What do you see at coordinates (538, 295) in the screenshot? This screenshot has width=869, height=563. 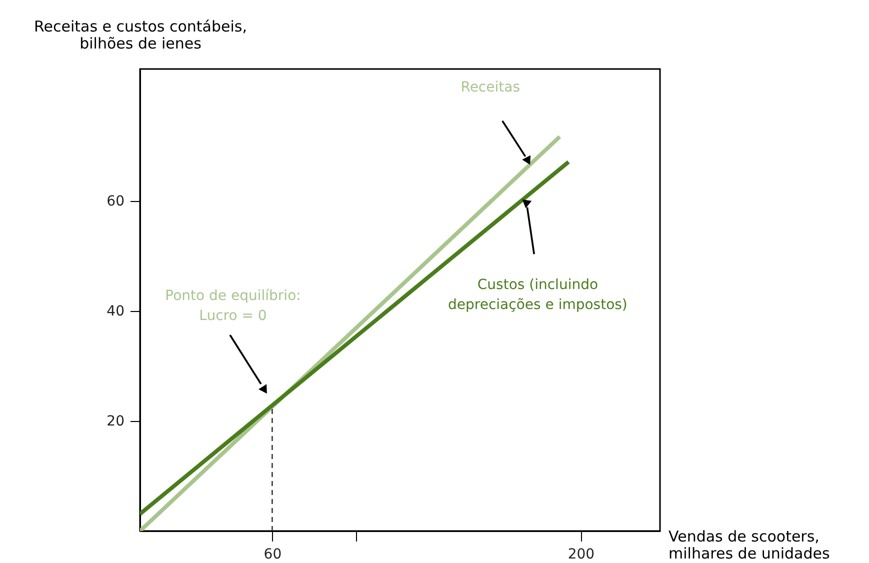 I see `series-label: Custos (incluindo depreciações e impostos)` at bounding box center [538, 295].